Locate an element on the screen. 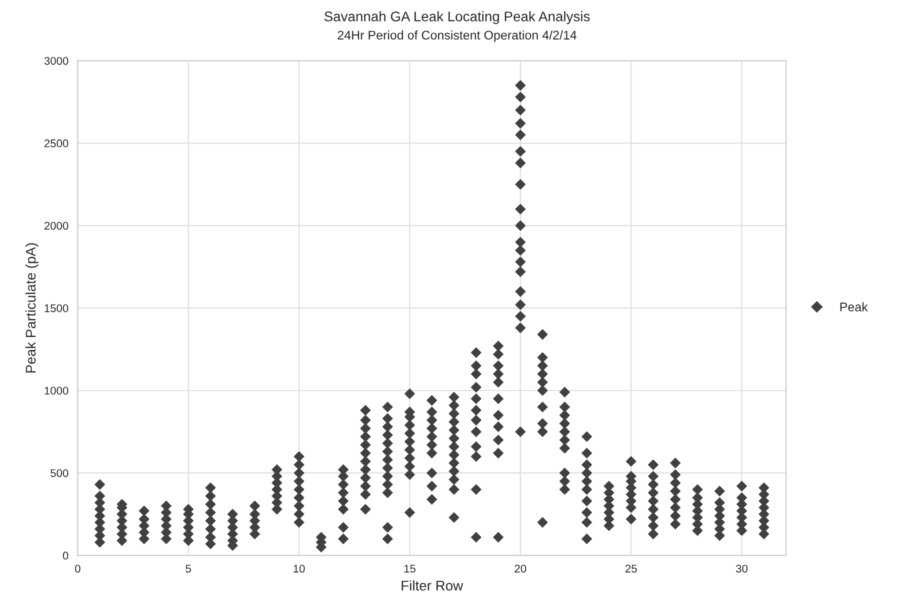  chart-title: Savannah GA Leak Locating Peak Analysis is located at coordinates (457, 17).